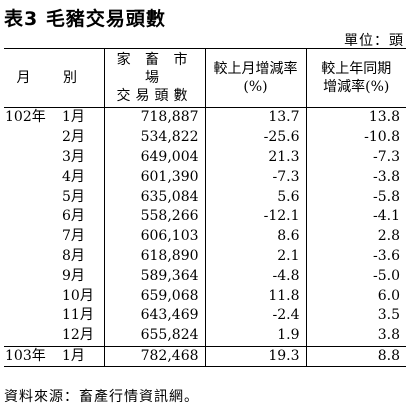 The width and height of the screenshot is (410, 407). What do you see at coordinates (154, 137) in the screenshot?
I see `heads-cell: 534,822` at bounding box center [154, 137].